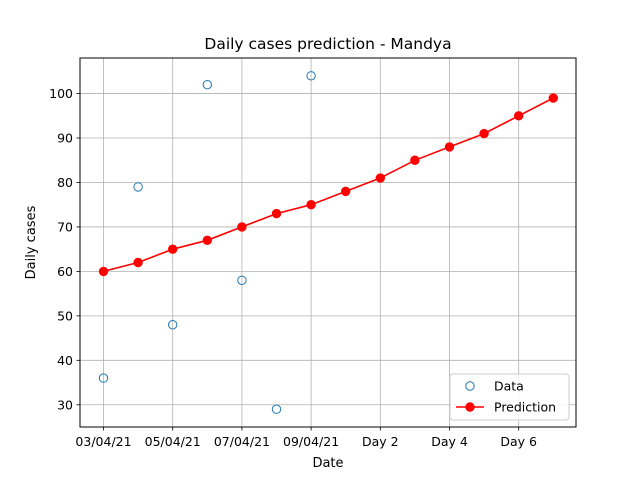 The height and width of the screenshot is (480, 640). Describe the element at coordinates (470, 407) in the screenshot. I see `legend-marker-prediction` at that location.